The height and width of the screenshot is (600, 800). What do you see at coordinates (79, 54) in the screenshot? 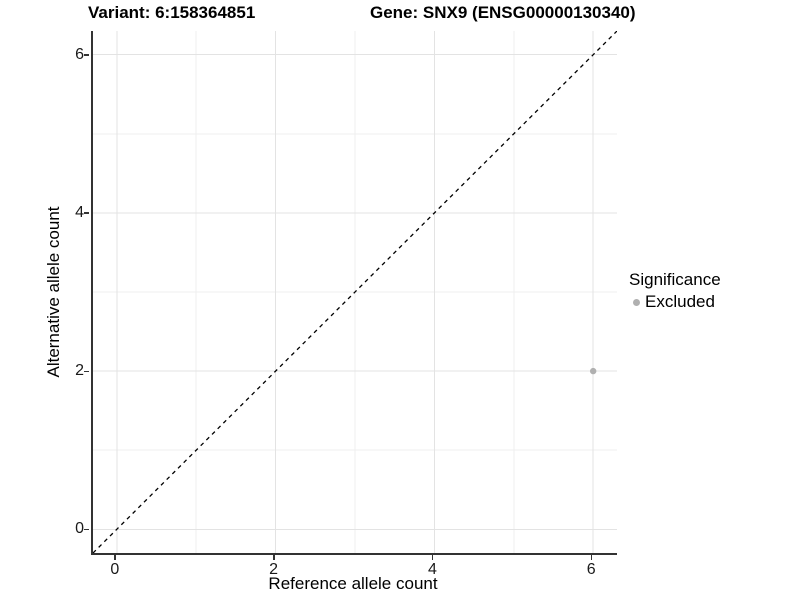
I see `y-tick-label-6: 6` at bounding box center [79, 54].